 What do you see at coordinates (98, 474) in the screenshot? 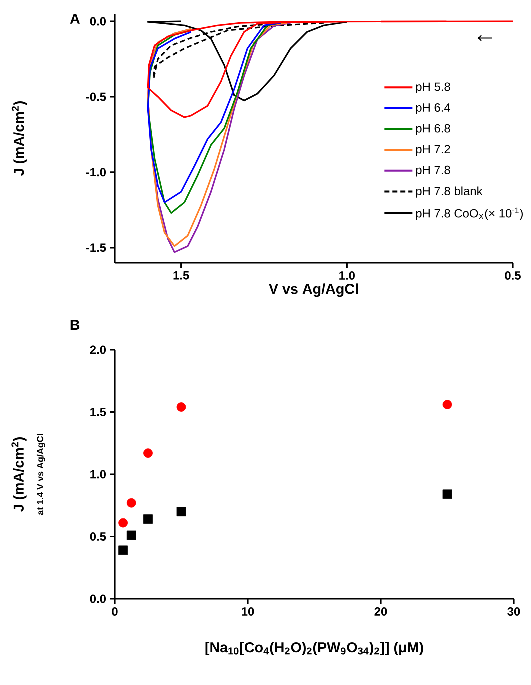
I see `y-tick-label: 1.0` at bounding box center [98, 474].